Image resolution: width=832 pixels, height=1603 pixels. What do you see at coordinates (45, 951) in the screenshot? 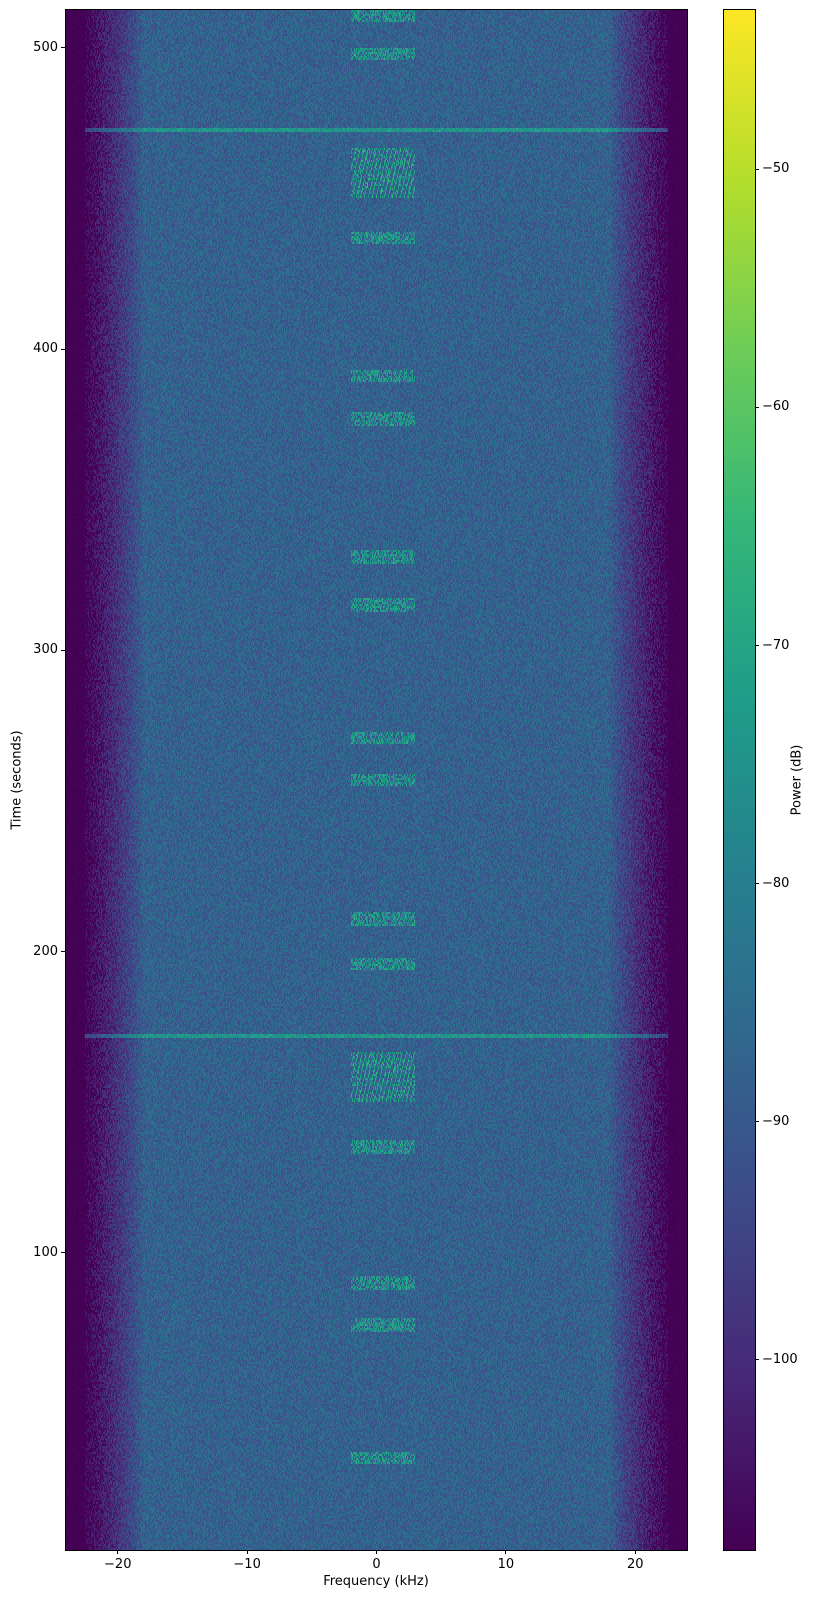
I see `y-tick-label: 200` at bounding box center [45, 951].